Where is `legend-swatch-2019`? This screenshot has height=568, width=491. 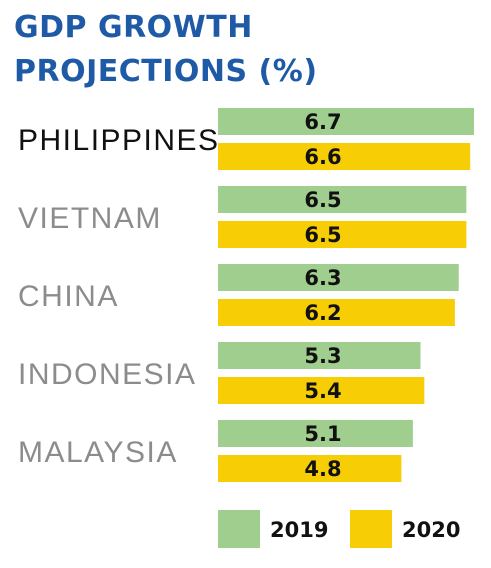 legend-swatch-2019 is located at coordinates (239, 529).